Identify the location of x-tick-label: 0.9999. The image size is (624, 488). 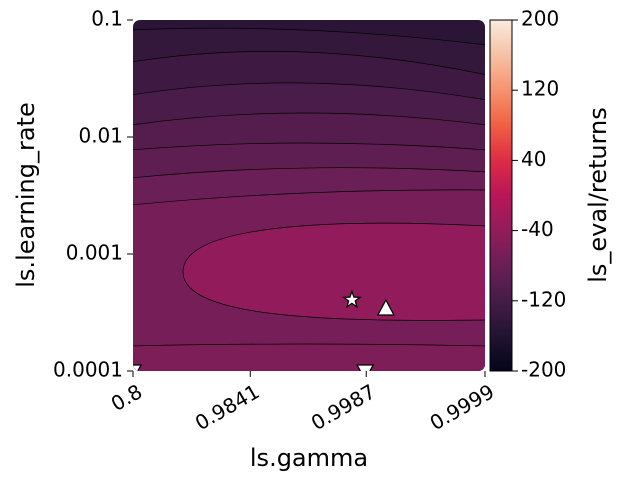
(462, 407).